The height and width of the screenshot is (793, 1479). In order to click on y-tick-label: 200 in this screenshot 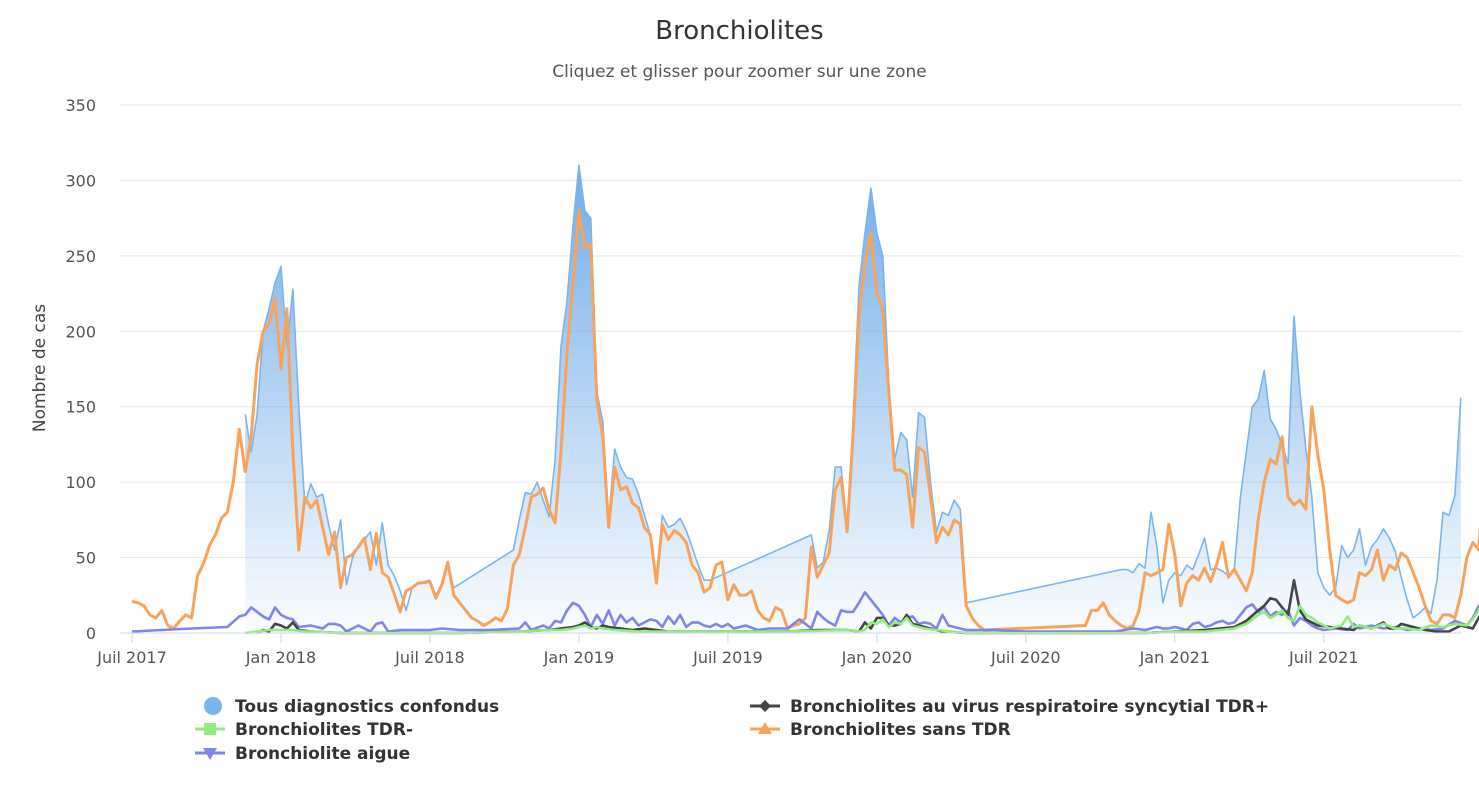, I will do `click(80, 331)`.